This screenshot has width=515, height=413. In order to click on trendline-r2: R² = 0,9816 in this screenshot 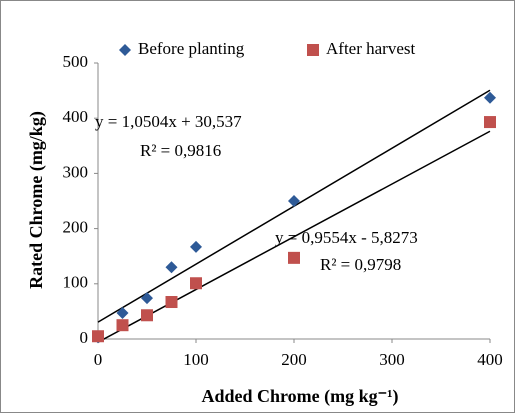, I will do `click(180, 150)`.